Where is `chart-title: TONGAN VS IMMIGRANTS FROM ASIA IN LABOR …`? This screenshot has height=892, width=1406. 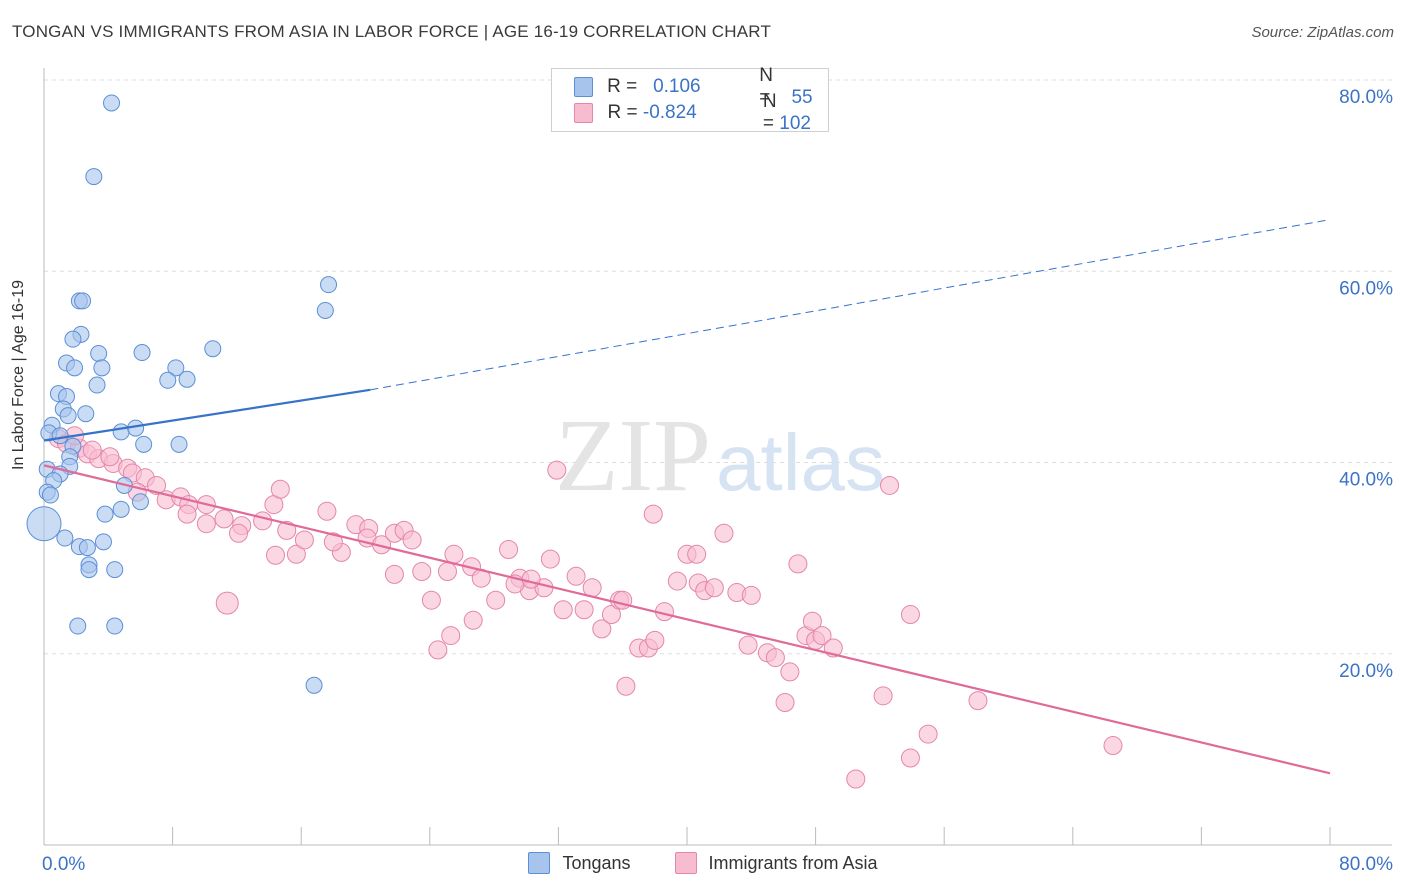 chart-title: TONGAN VS IMMIGRANTS FROM ASIA IN LABOR … is located at coordinates (392, 31).